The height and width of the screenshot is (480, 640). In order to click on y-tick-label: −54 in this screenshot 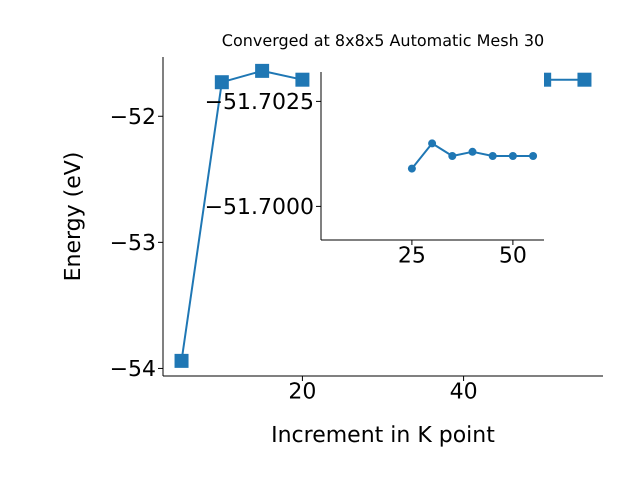, I will do `click(133, 369)`.